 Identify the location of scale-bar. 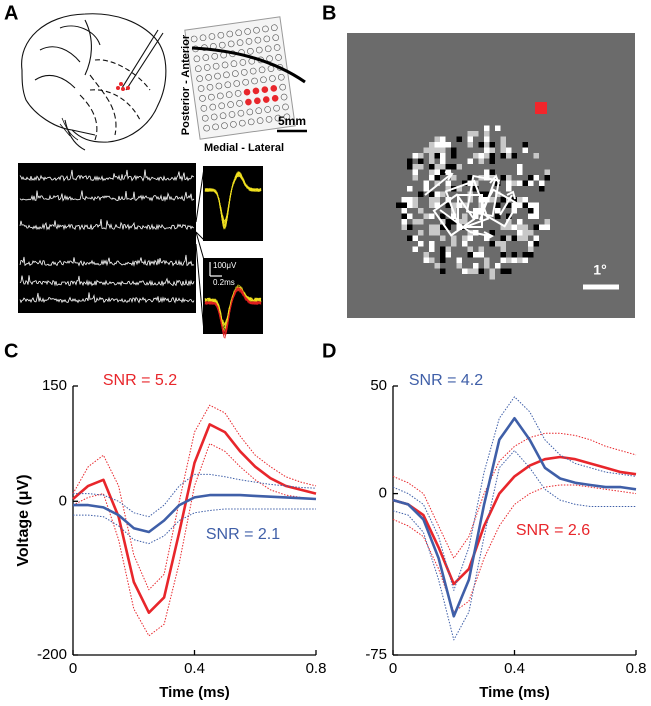
(215, 269).